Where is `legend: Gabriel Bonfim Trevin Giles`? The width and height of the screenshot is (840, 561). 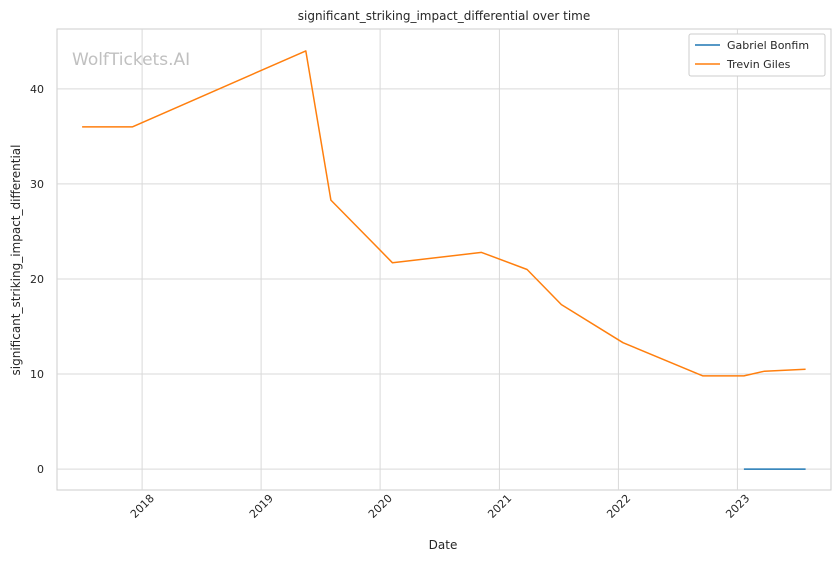
legend: Gabriel Bonfim Trevin Giles is located at coordinates (757, 55).